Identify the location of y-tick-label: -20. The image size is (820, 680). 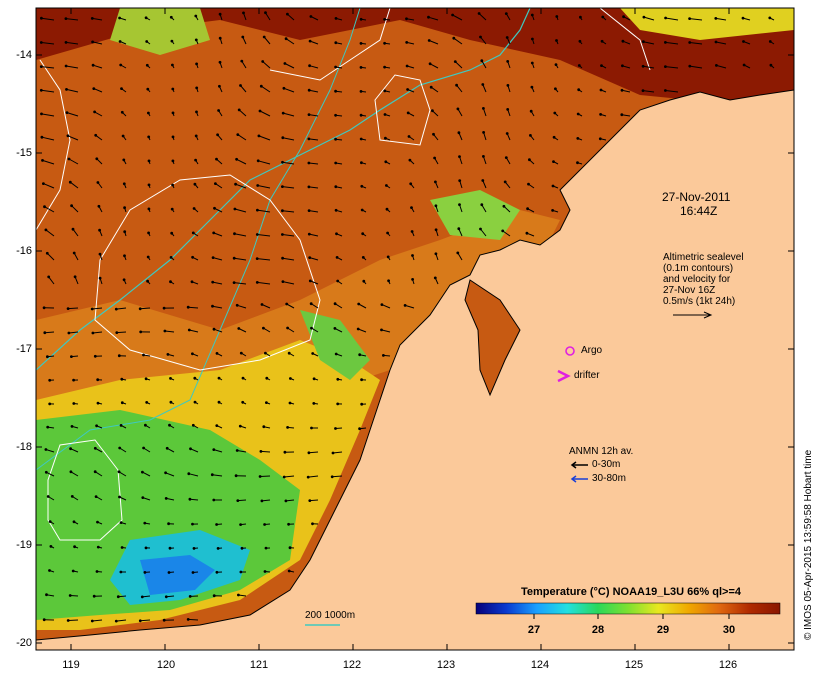
(24, 643).